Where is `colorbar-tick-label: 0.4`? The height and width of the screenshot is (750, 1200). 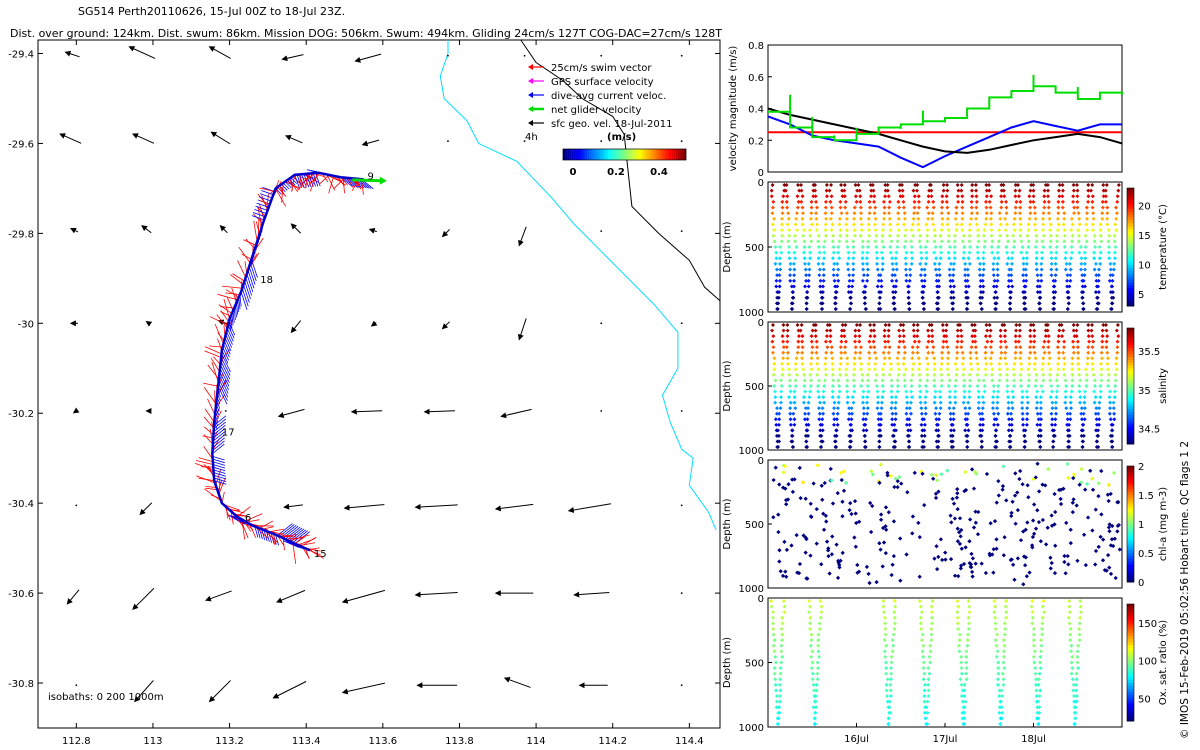
colorbar-tick-label: 0.4 is located at coordinates (659, 172).